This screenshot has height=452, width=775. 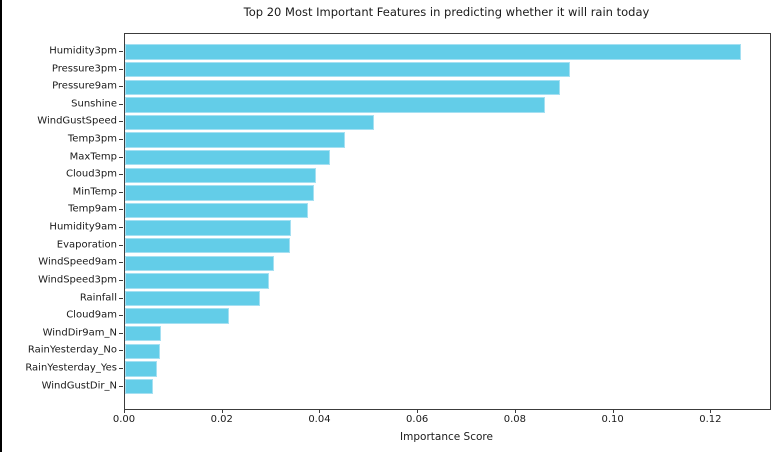 What do you see at coordinates (200, 263) in the screenshot?
I see `bar-windspeed9am` at bounding box center [200, 263].